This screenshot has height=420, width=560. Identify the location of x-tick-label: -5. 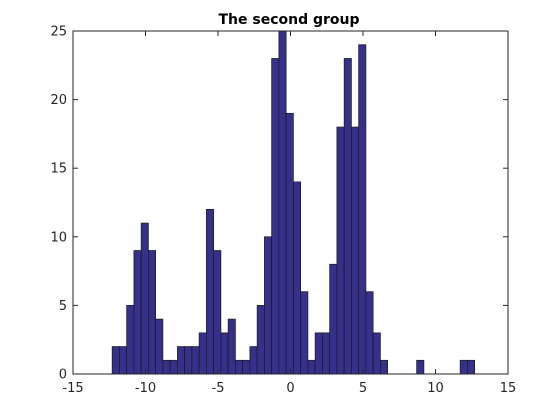
(218, 388).